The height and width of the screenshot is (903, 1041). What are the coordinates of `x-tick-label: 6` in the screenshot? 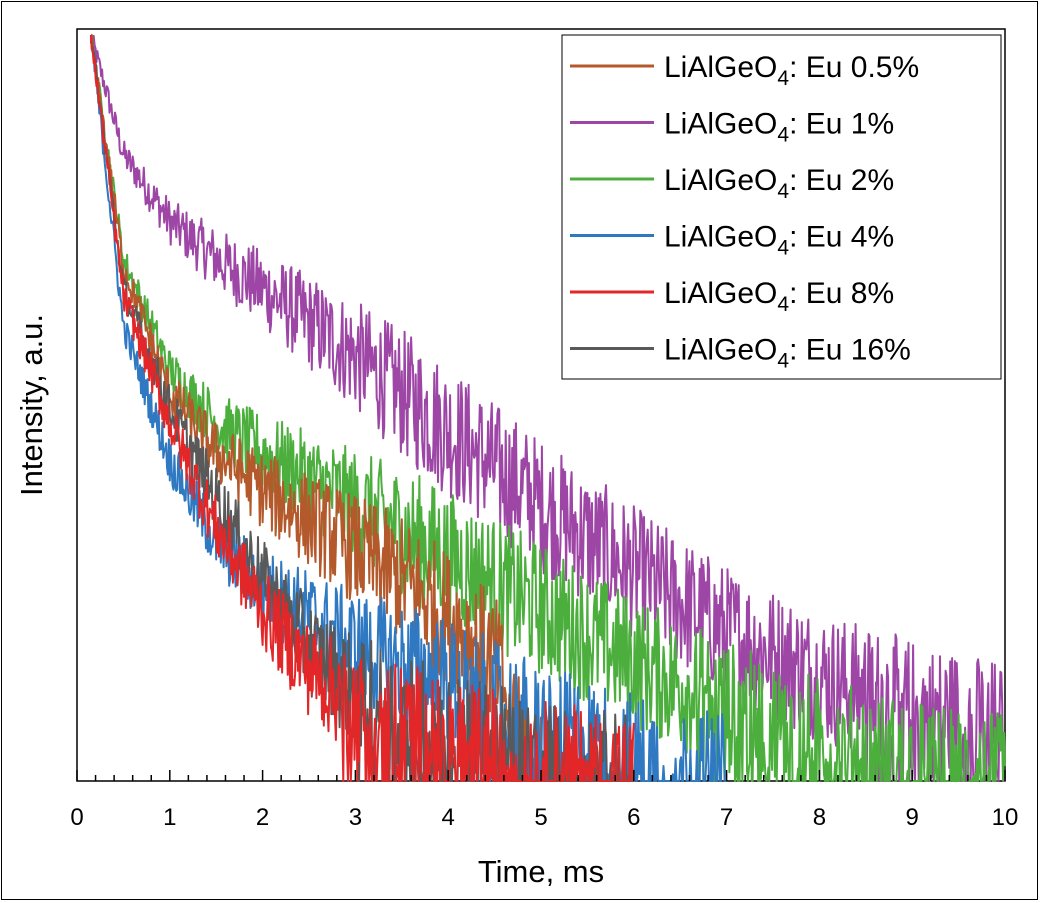 It's located at (633, 817).